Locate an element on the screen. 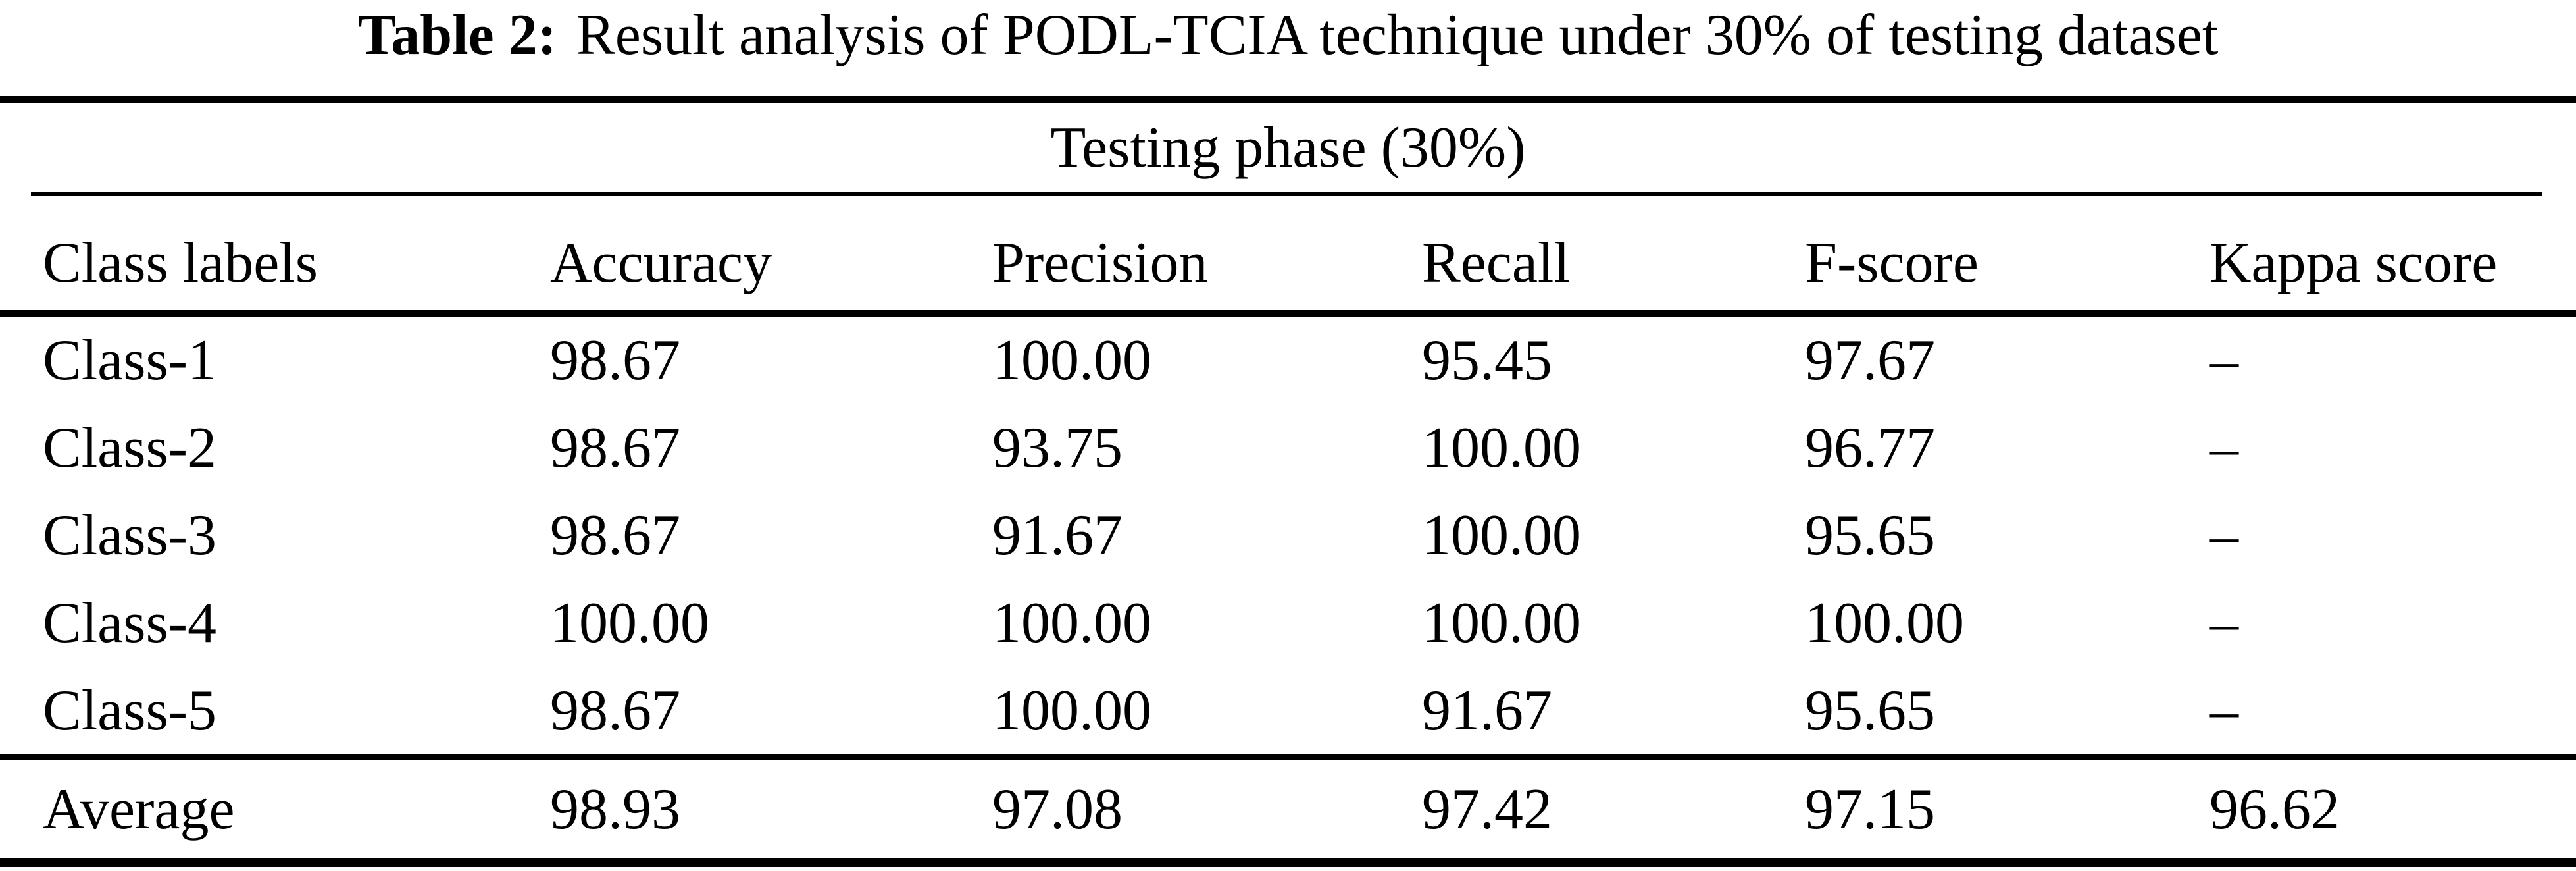 This screenshot has height=871, width=2576. average-separator-rule is located at coordinates (1288, 757).